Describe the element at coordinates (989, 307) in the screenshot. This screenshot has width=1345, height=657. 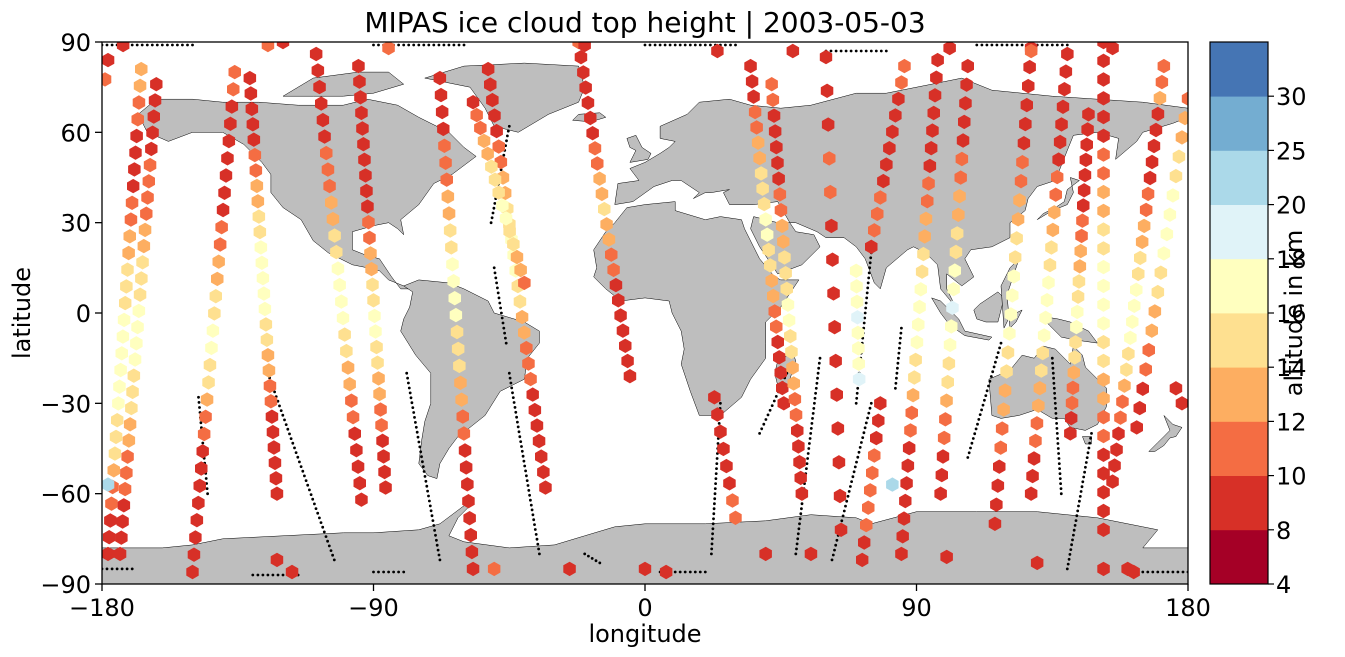
I see `land-borneo` at that location.